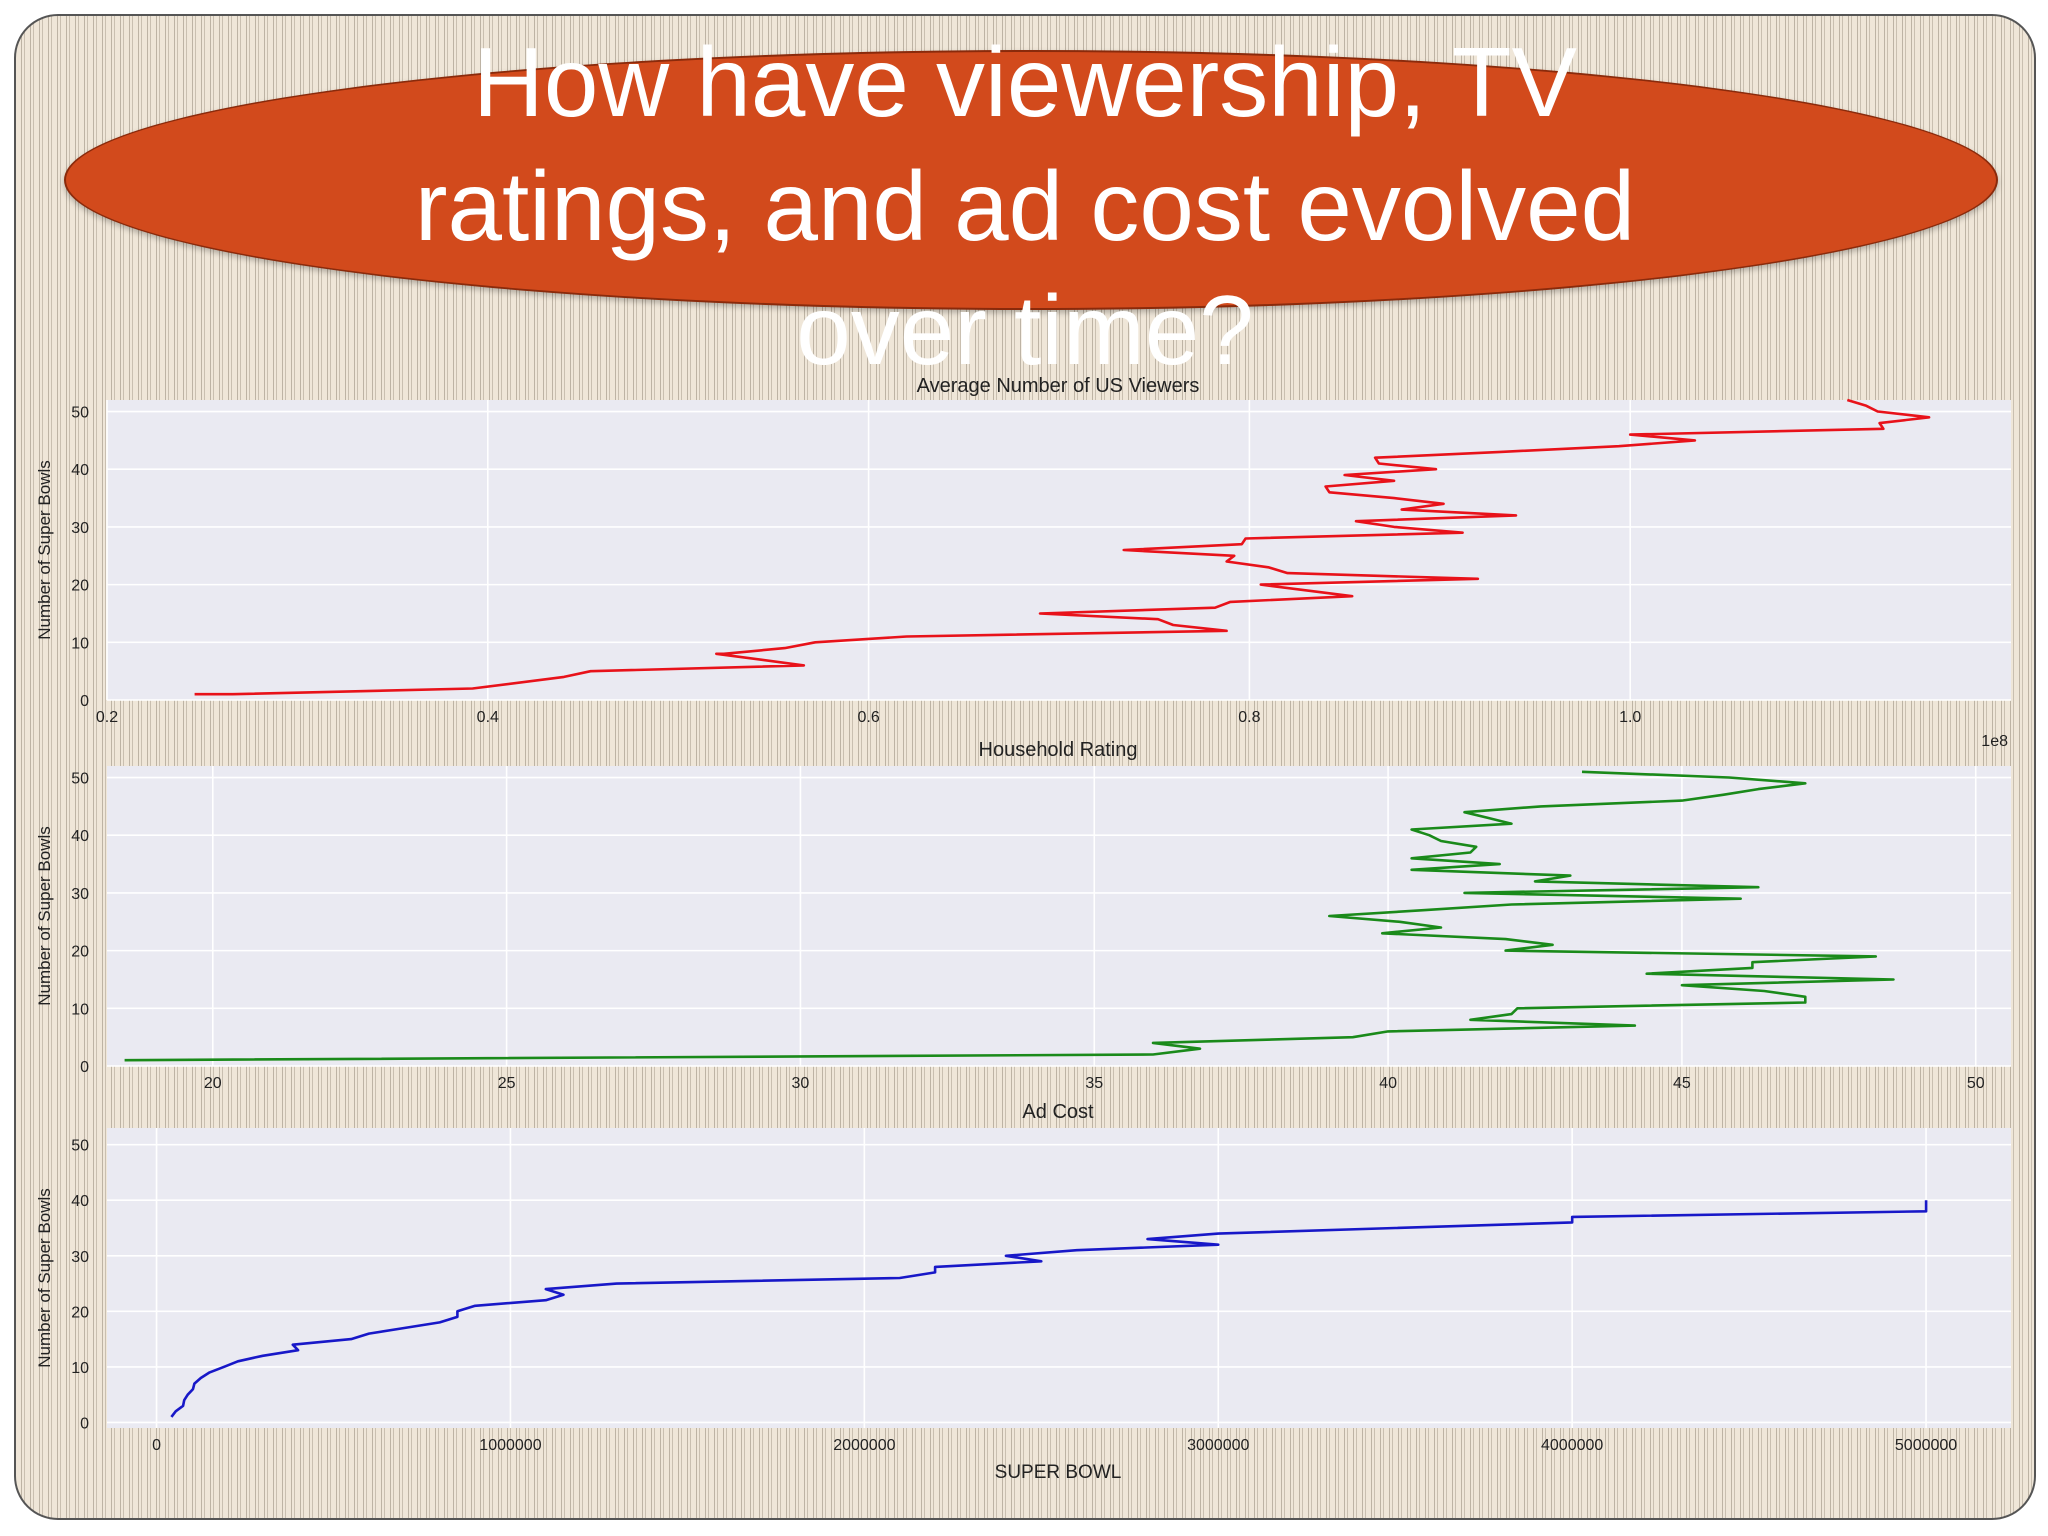 The height and width of the screenshot is (1536, 2048). What do you see at coordinates (801, 1083) in the screenshot?
I see `x-tick-label: 30` at bounding box center [801, 1083].